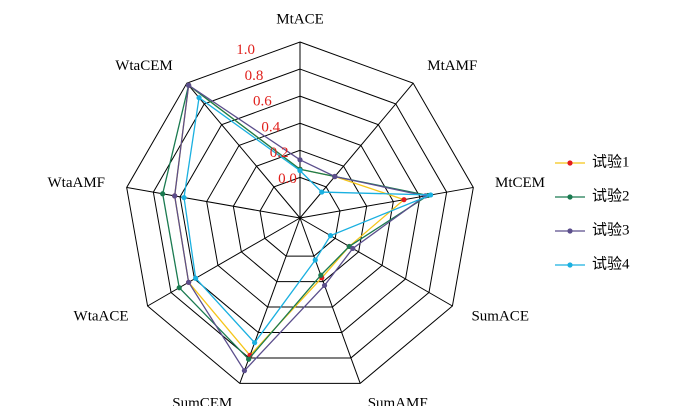  I want to click on axis-label: WtaAMF, so click(77, 183).